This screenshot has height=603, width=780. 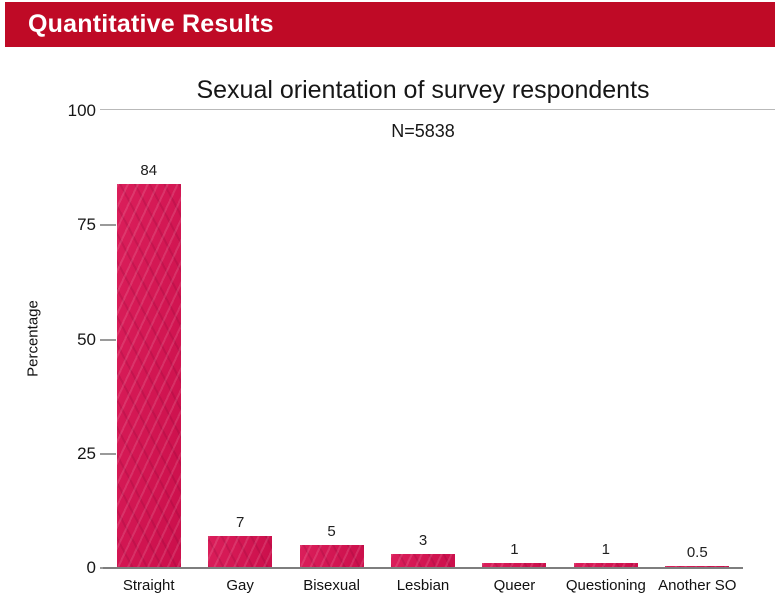 What do you see at coordinates (331, 532) in the screenshot?
I see `bar-value-bisexual: 5` at bounding box center [331, 532].